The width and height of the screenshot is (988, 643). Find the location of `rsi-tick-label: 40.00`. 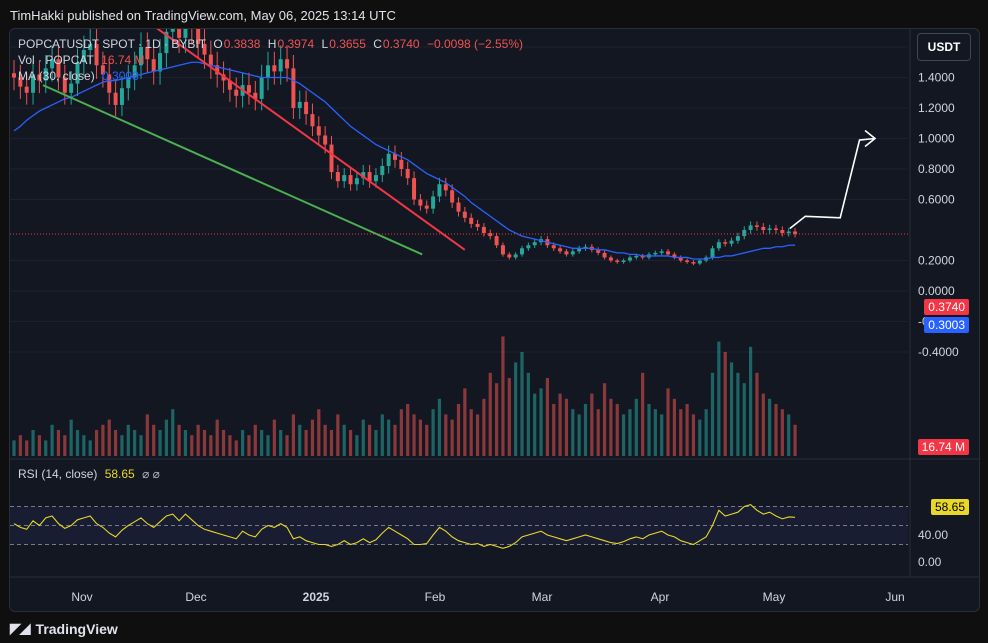

rsi-tick-label: 40.00 is located at coordinates (933, 535).